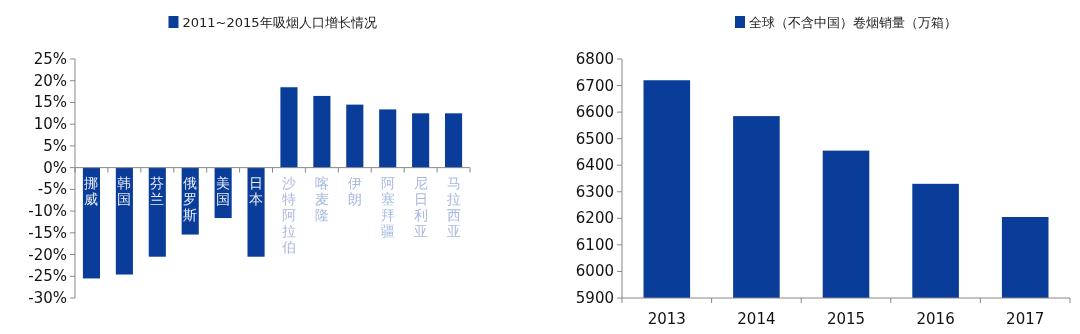 The image size is (1080, 334). Describe the element at coordinates (354, 190) in the screenshot. I see `x-tick-label: 伊朗` at that location.